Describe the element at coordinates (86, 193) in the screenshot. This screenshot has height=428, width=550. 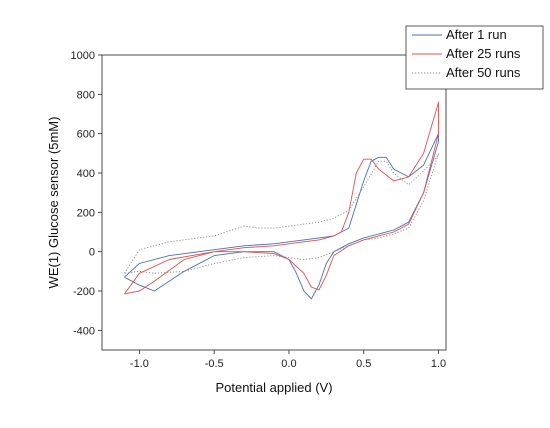
I see `y-axis-ticks: -400 -200 0 200 400 600 800 1000` at that location.